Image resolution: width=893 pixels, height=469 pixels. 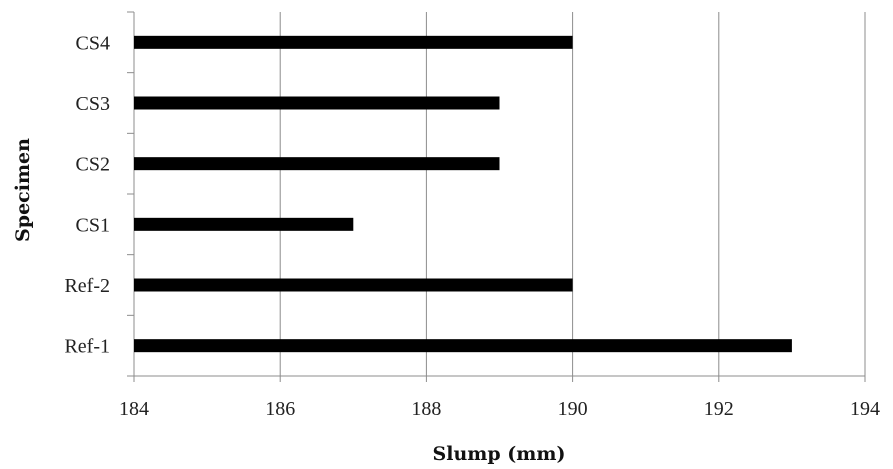 What do you see at coordinates (87, 286) in the screenshot?
I see `y-tick-label-ref-2: Ref-2` at bounding box center [87, 286].